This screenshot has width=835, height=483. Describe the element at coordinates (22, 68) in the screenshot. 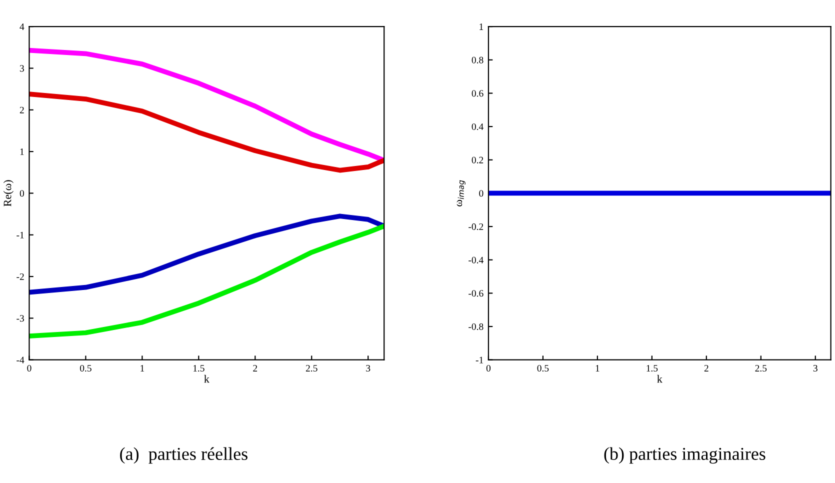

I see `y-tick-label: 3` at that location.